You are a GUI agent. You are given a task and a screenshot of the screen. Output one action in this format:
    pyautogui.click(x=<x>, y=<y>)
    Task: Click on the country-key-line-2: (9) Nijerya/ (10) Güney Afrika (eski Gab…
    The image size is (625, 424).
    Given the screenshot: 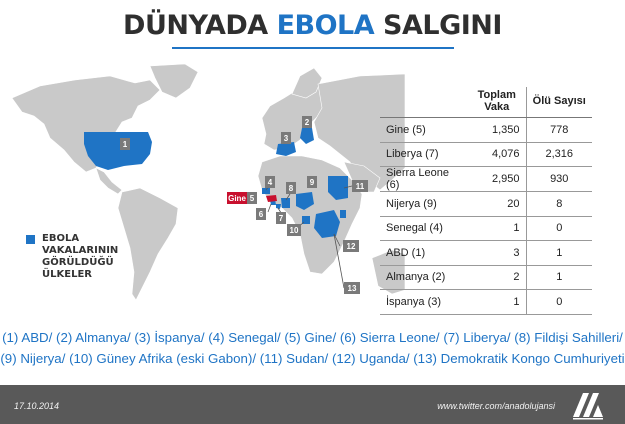 What is the action you would take?
    pyautogui.click(x=312, y=358)
    